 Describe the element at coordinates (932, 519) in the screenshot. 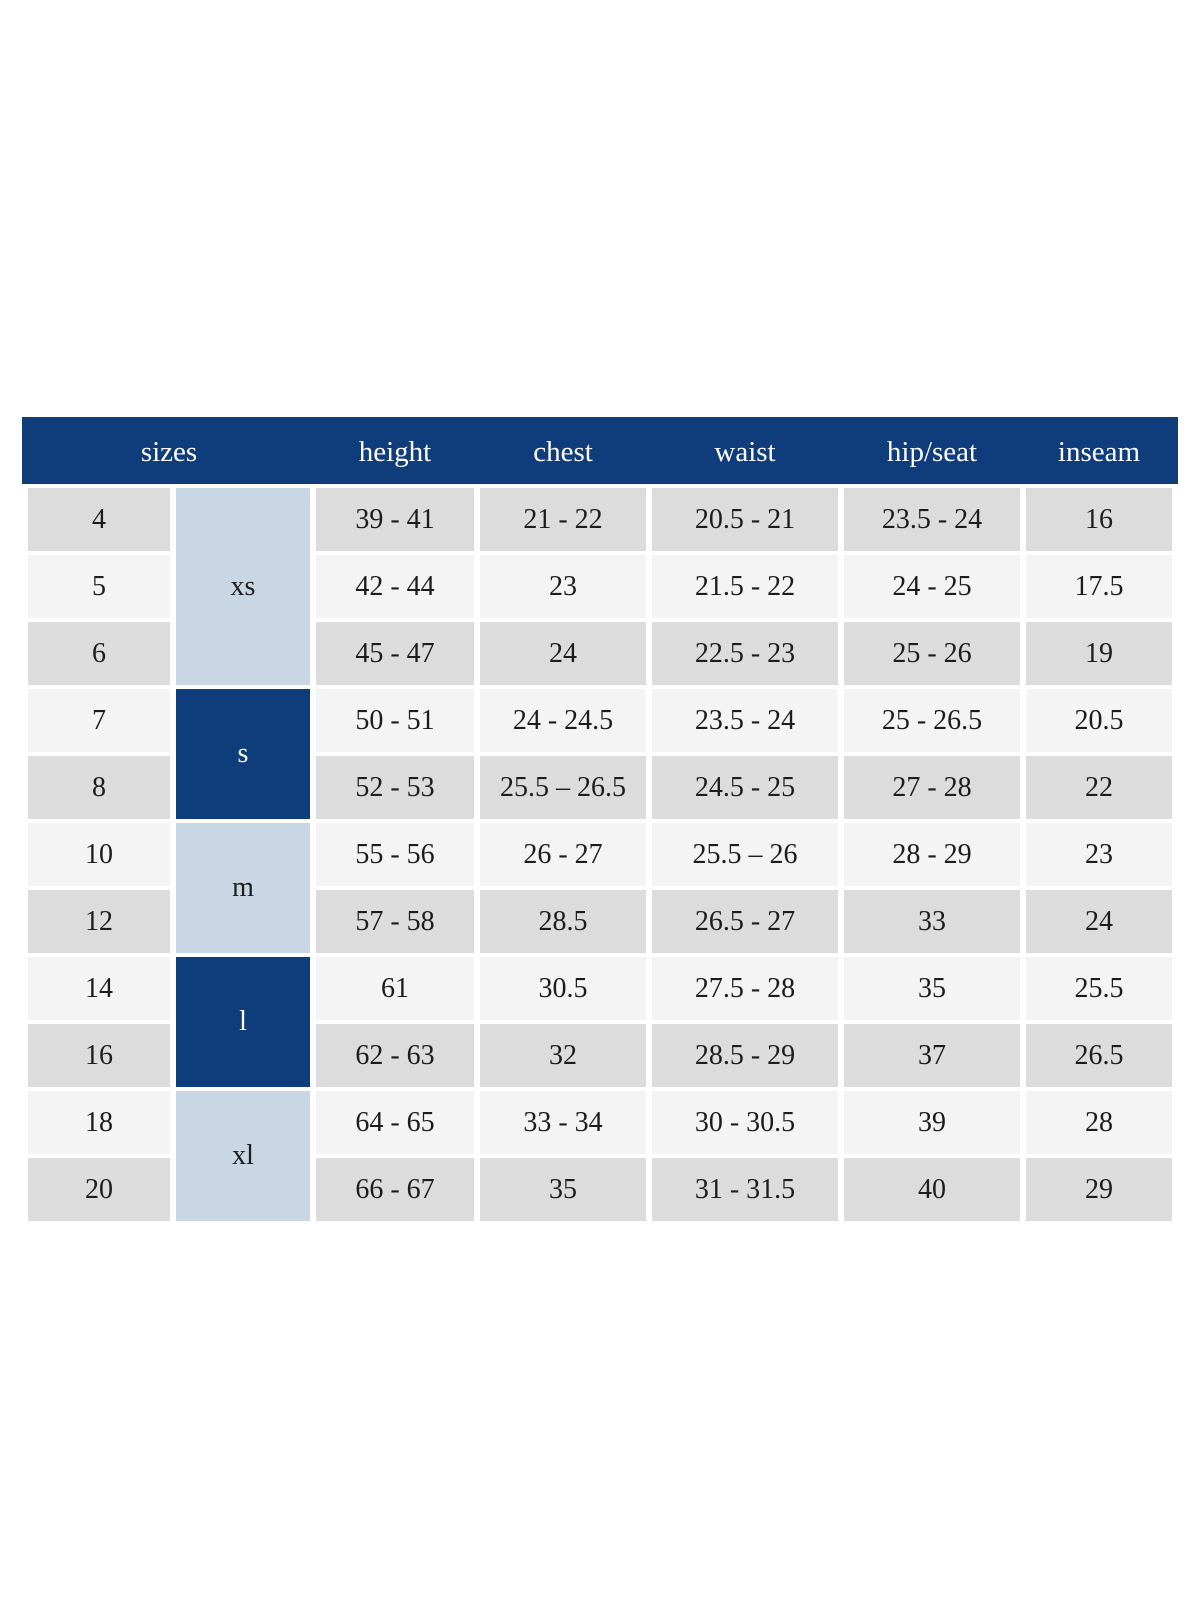

I see `hip-seat-cell: 23.5 - 24` at that location.